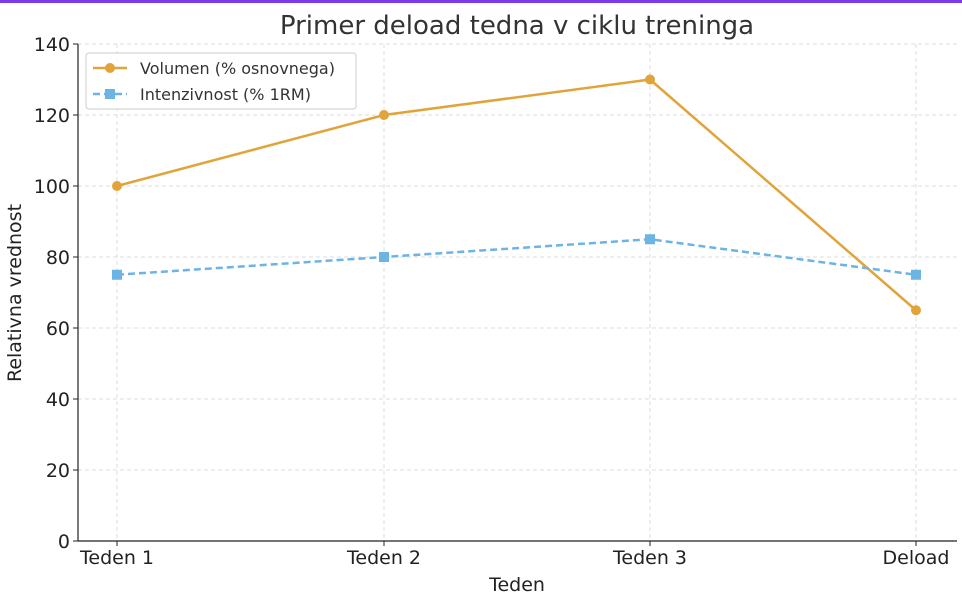 This screenshot has height=600, width=962. Describe the element at coordinates (516, 256) in the screenshot. I see `series-line` at that location.